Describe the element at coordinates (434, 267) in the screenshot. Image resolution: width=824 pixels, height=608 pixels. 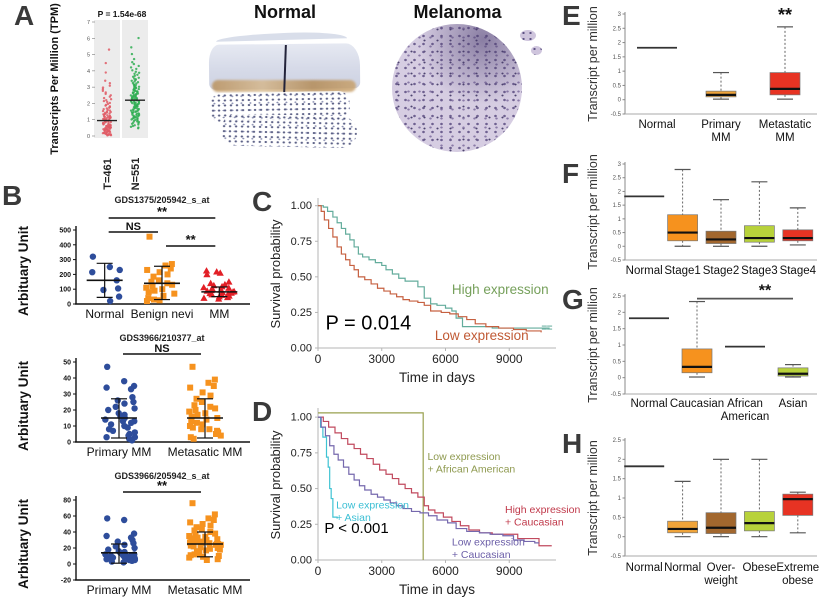
I see `km-series-high-expression` at that location.